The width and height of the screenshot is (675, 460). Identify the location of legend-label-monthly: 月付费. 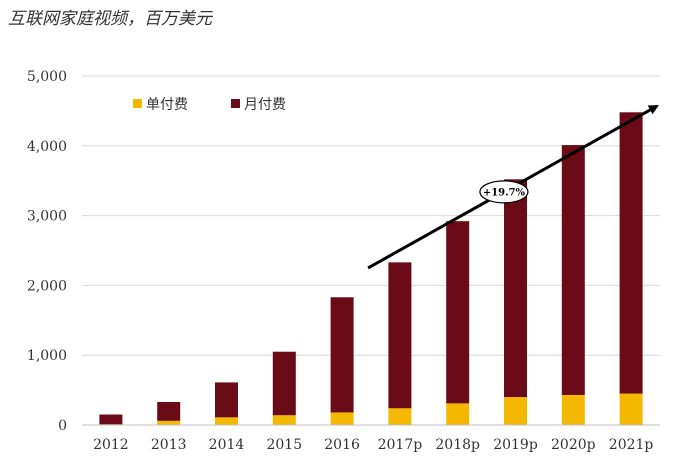
(265, 105).